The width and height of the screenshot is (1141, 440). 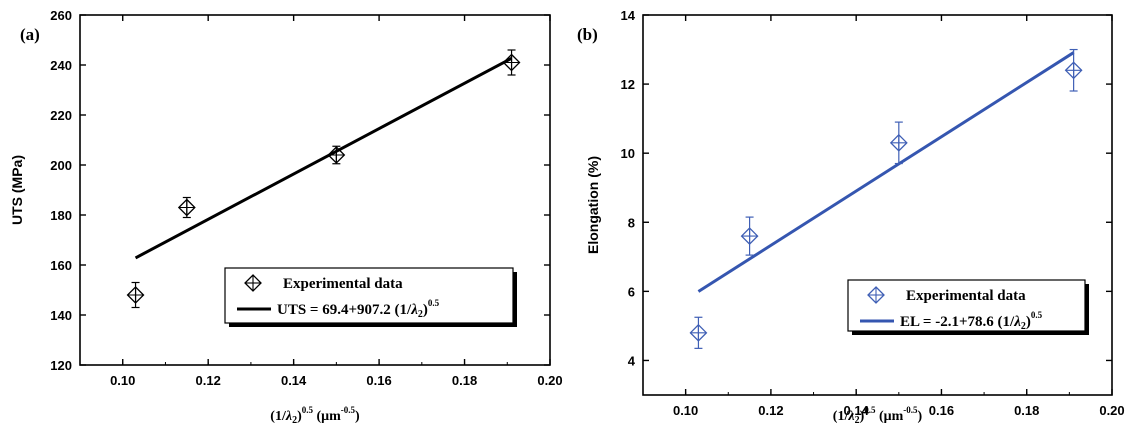 What do you see at coordinates (61, 315) in the screenshot?
I see `panel-a-y-tick-label: 140` at bounding box center [61, 315].